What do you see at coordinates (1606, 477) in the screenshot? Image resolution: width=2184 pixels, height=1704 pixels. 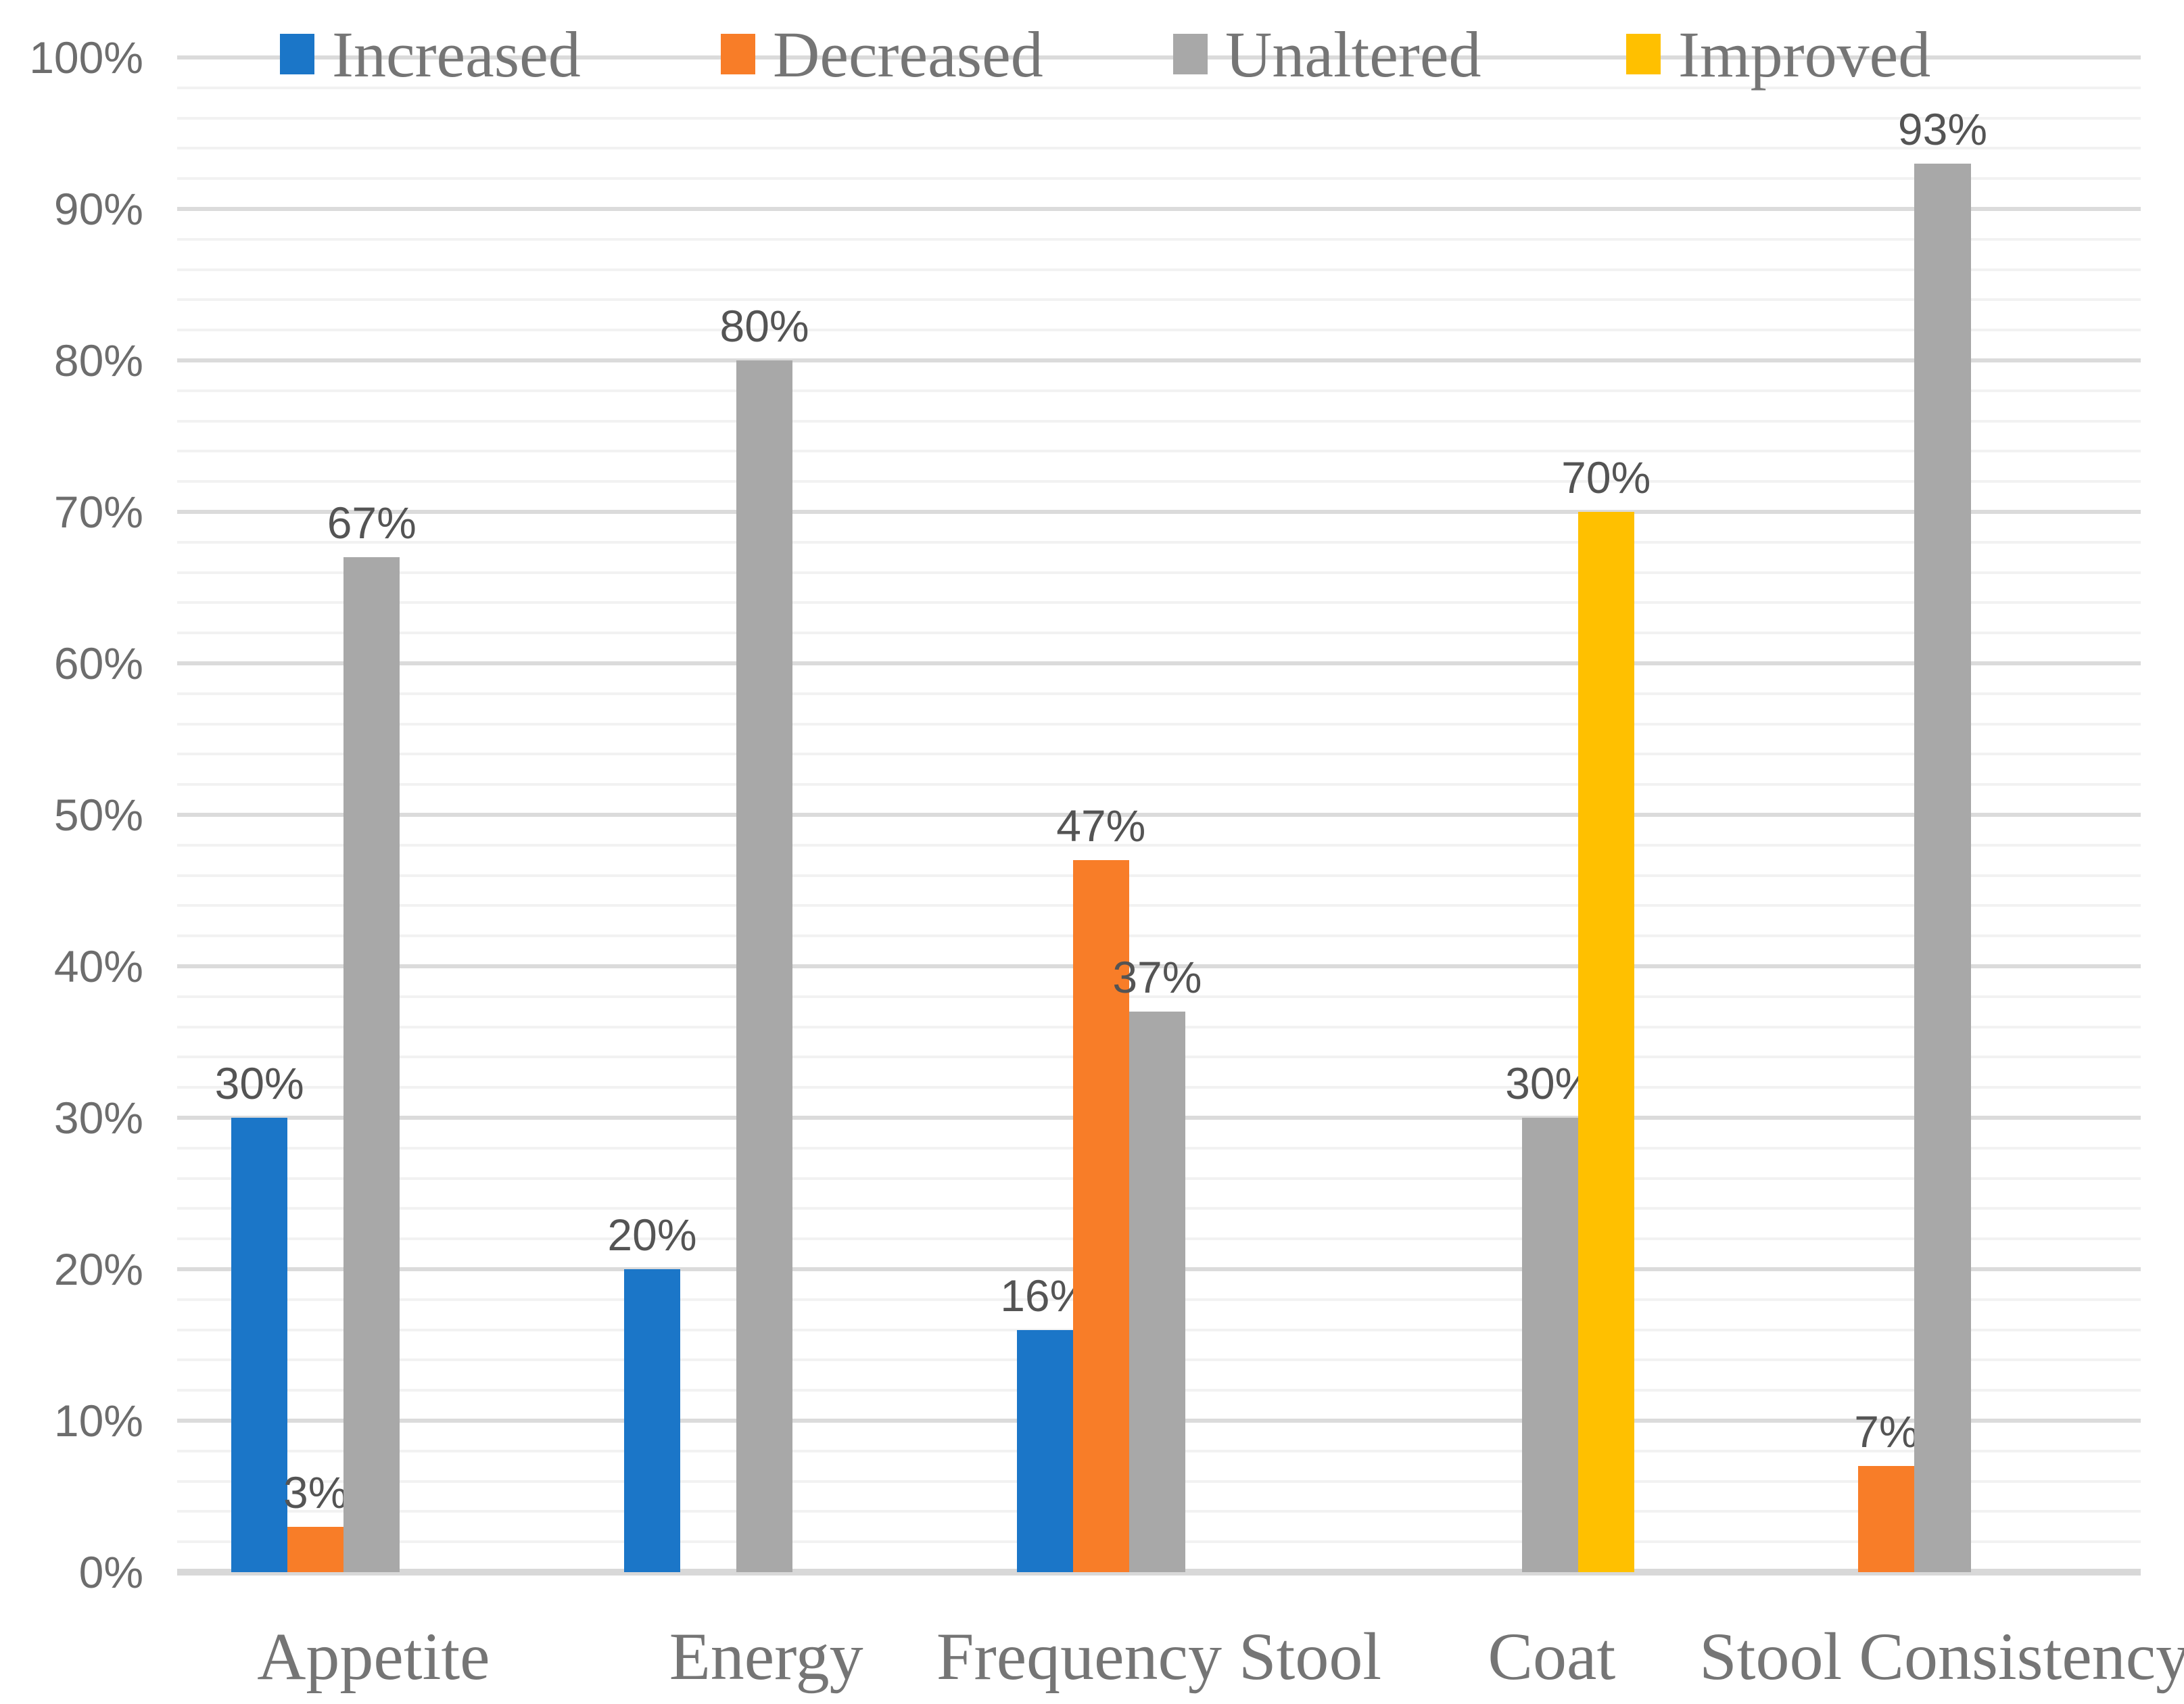 I see `data-label: 70%` at bounding box center [1606, 477].